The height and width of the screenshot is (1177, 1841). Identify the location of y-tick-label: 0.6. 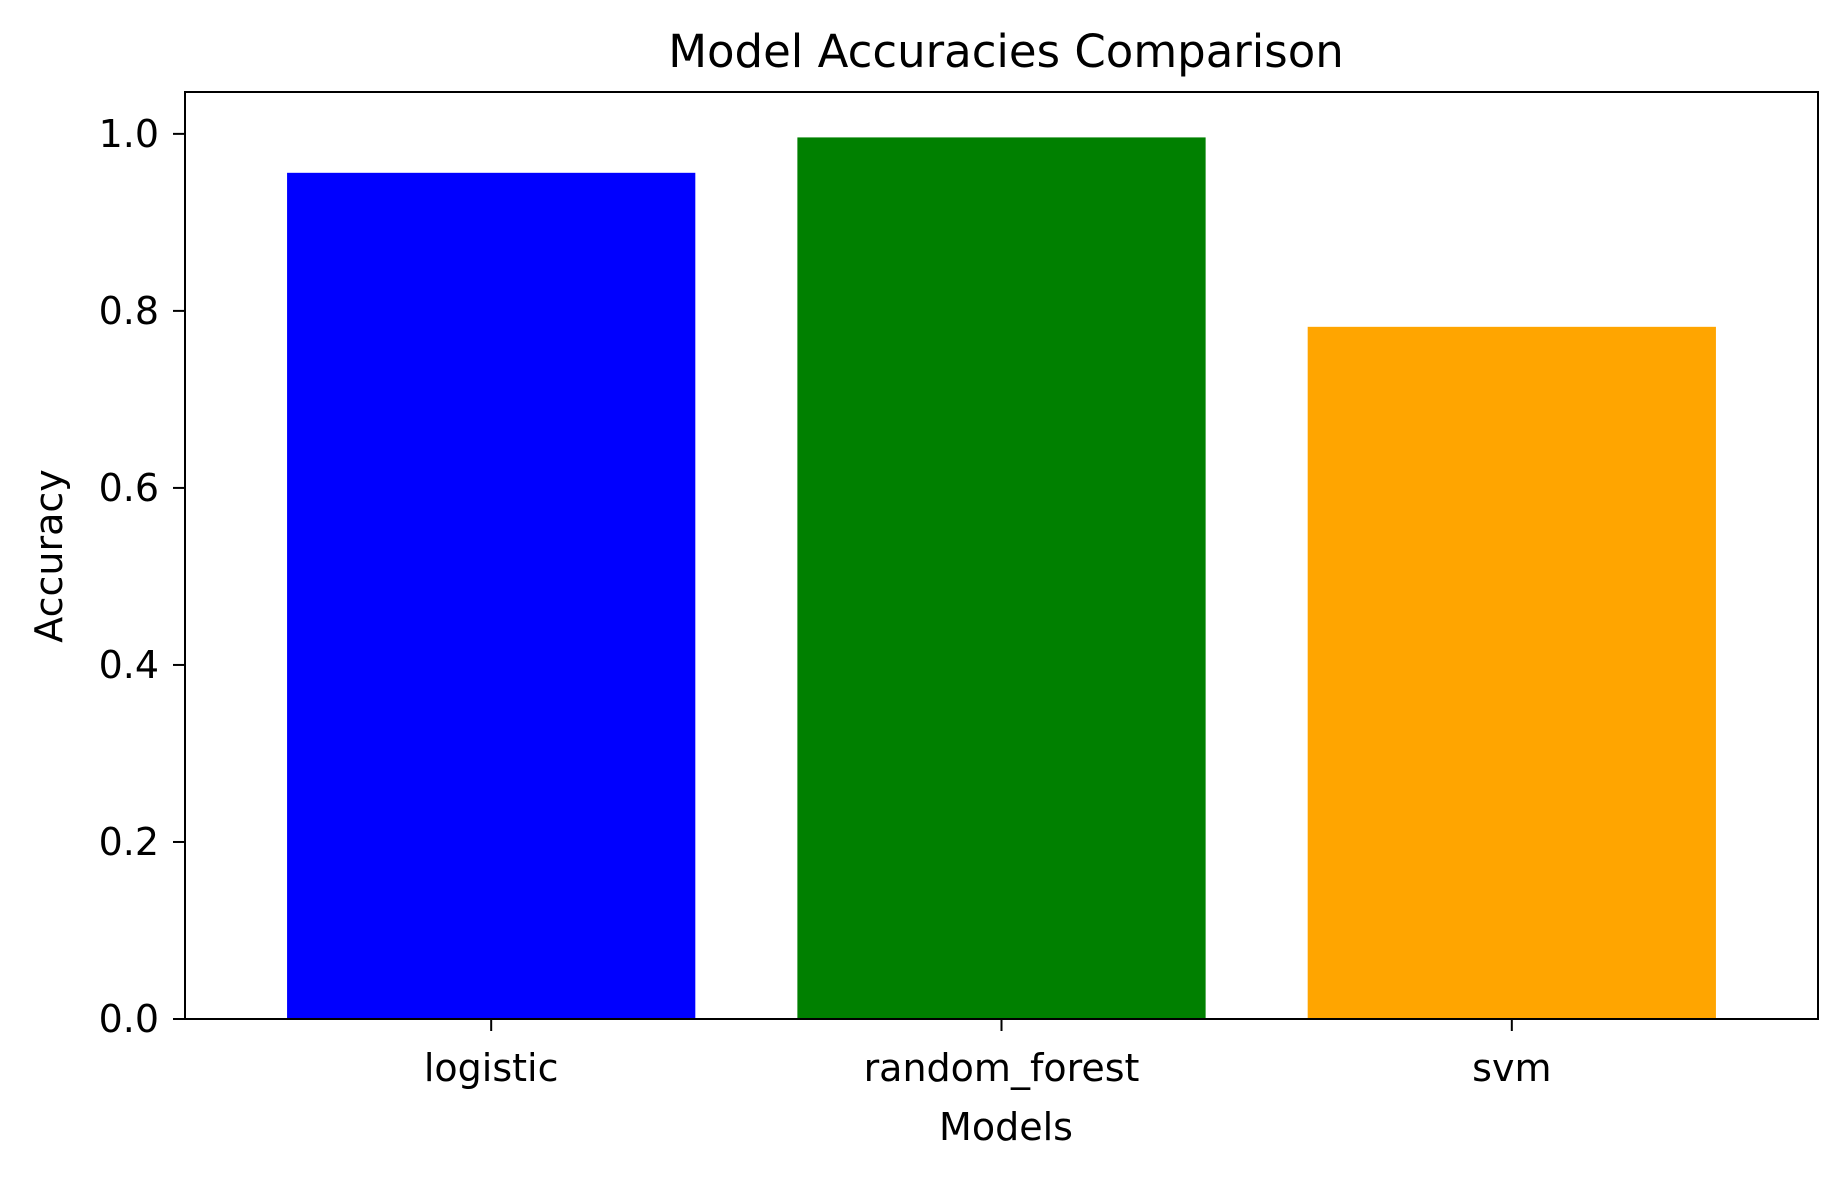
(129, 488).